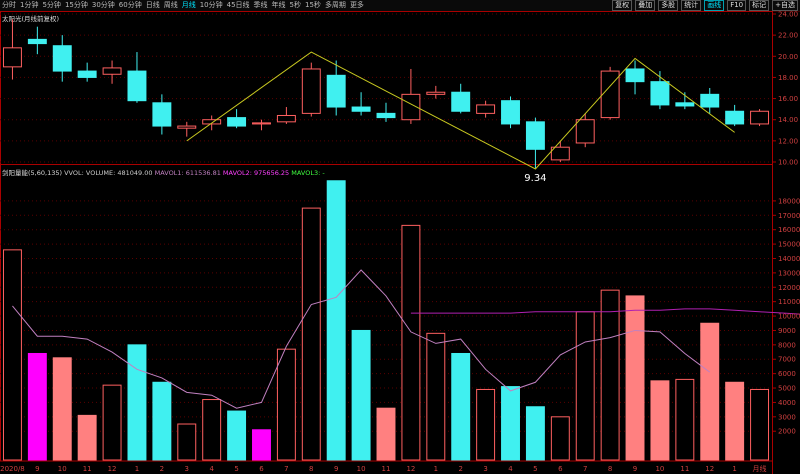 Image resolution: width=800 pixels, height=474 pixels. Describe the element at coordinates (785, 5) in the screenshot. I see `toolbar-button-7: +自选` at that location.